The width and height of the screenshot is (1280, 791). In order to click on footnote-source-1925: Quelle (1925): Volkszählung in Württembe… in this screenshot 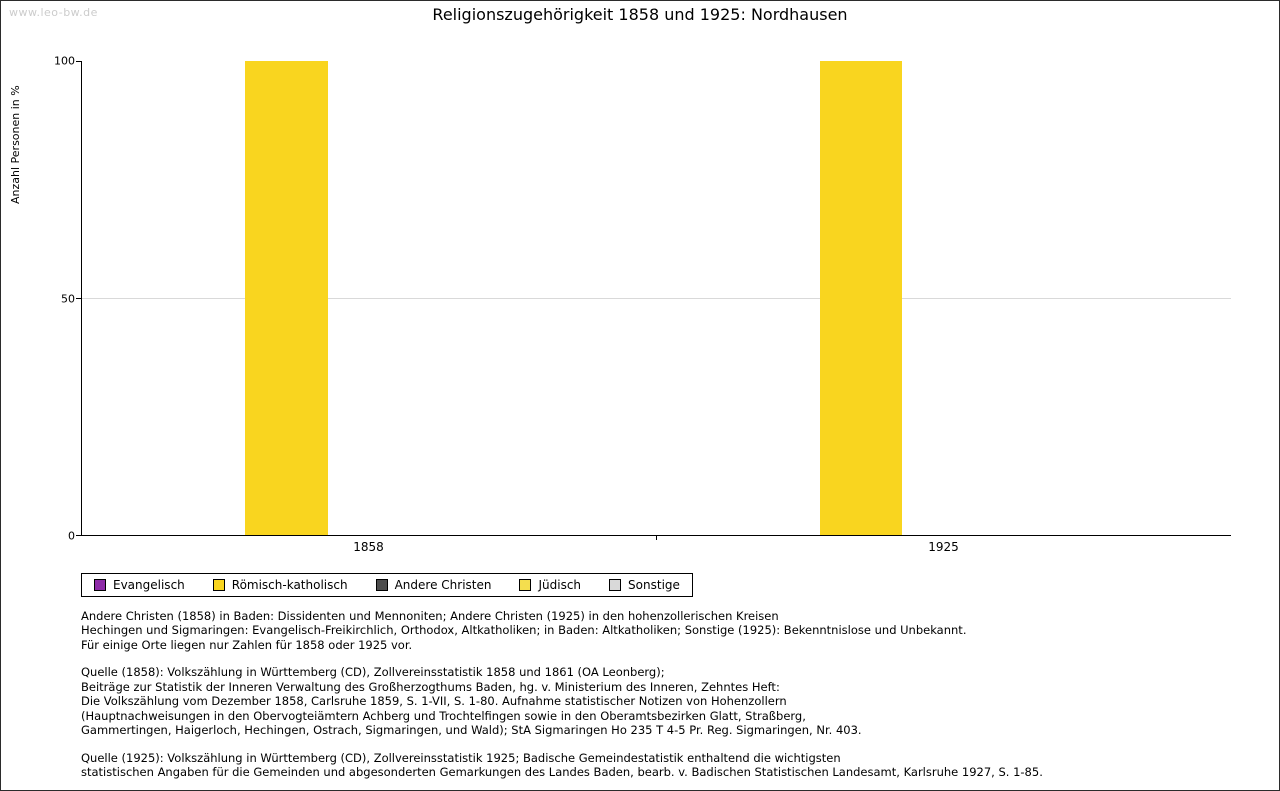, I will do `click(562, 765)`.